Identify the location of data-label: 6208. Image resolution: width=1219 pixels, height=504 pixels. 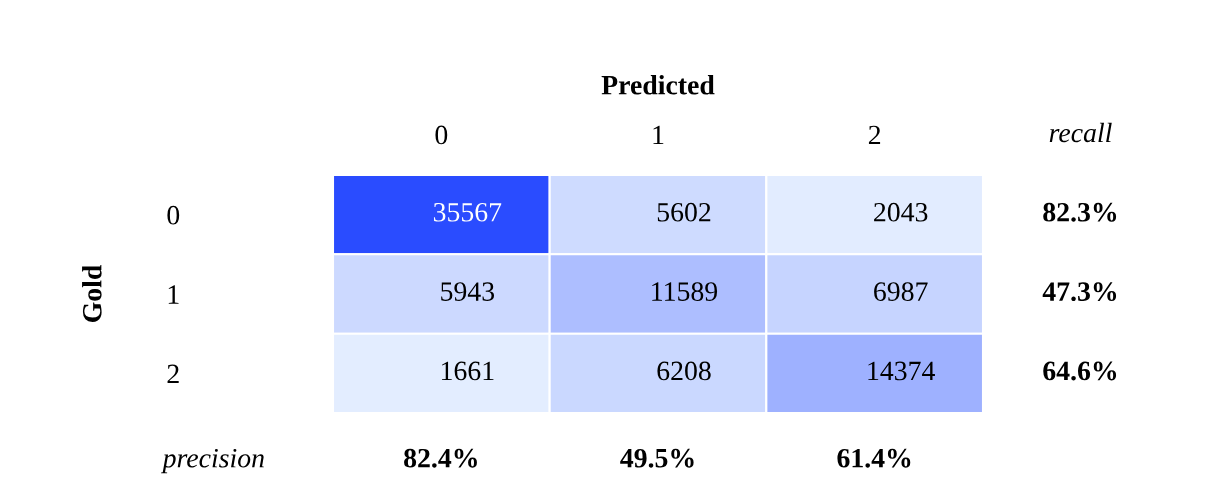
(684, 371).